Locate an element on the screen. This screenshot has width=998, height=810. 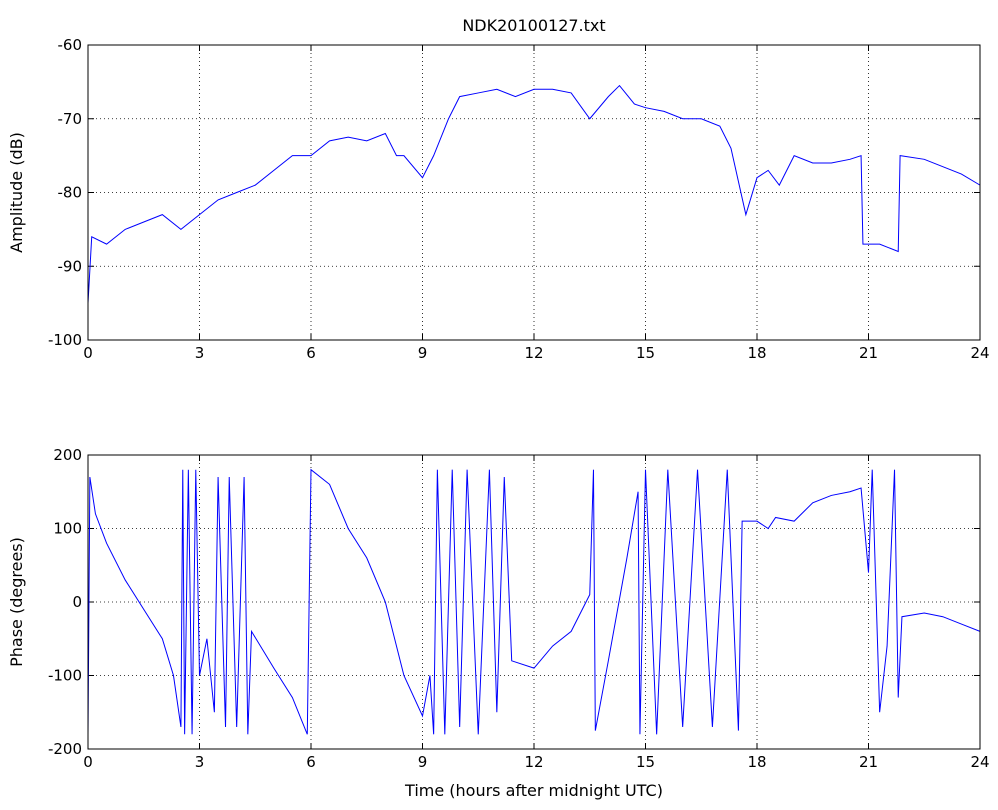
y-tick-label: -80 is located at coordinates (70, 193).